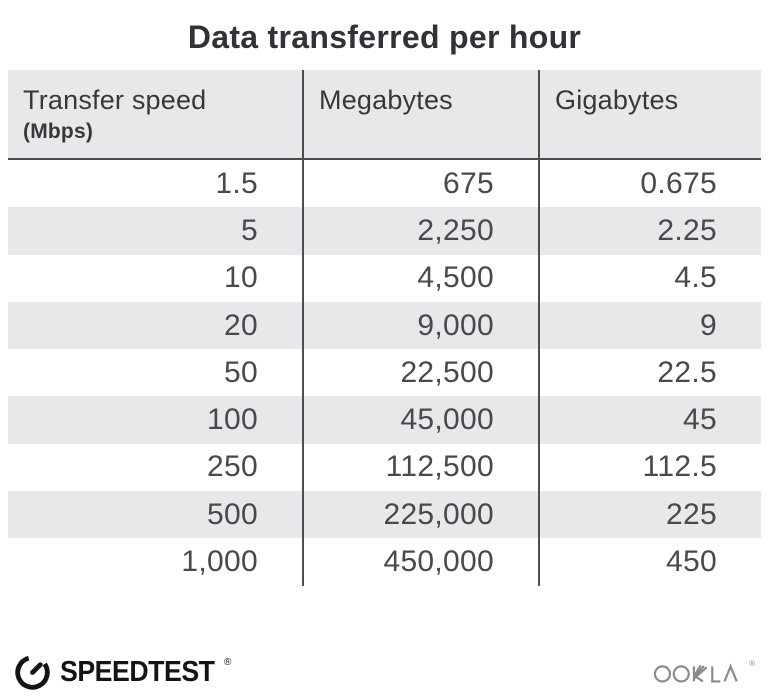 The height and width of the screenshot is (698, 769). Describe the element at coordinates (249, 230) in the screenshot. I see `cell-mbps: 5` at that location.